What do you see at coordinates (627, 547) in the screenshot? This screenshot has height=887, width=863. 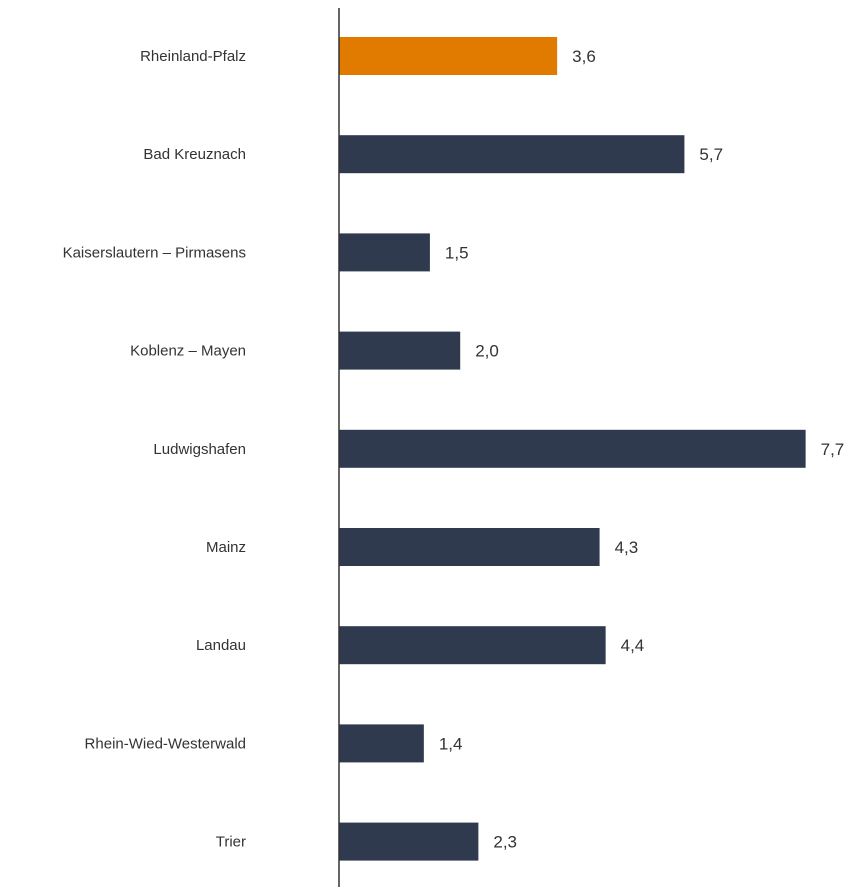 I see `value-label-mainz: 4,3` at bounding box center [627, 547].